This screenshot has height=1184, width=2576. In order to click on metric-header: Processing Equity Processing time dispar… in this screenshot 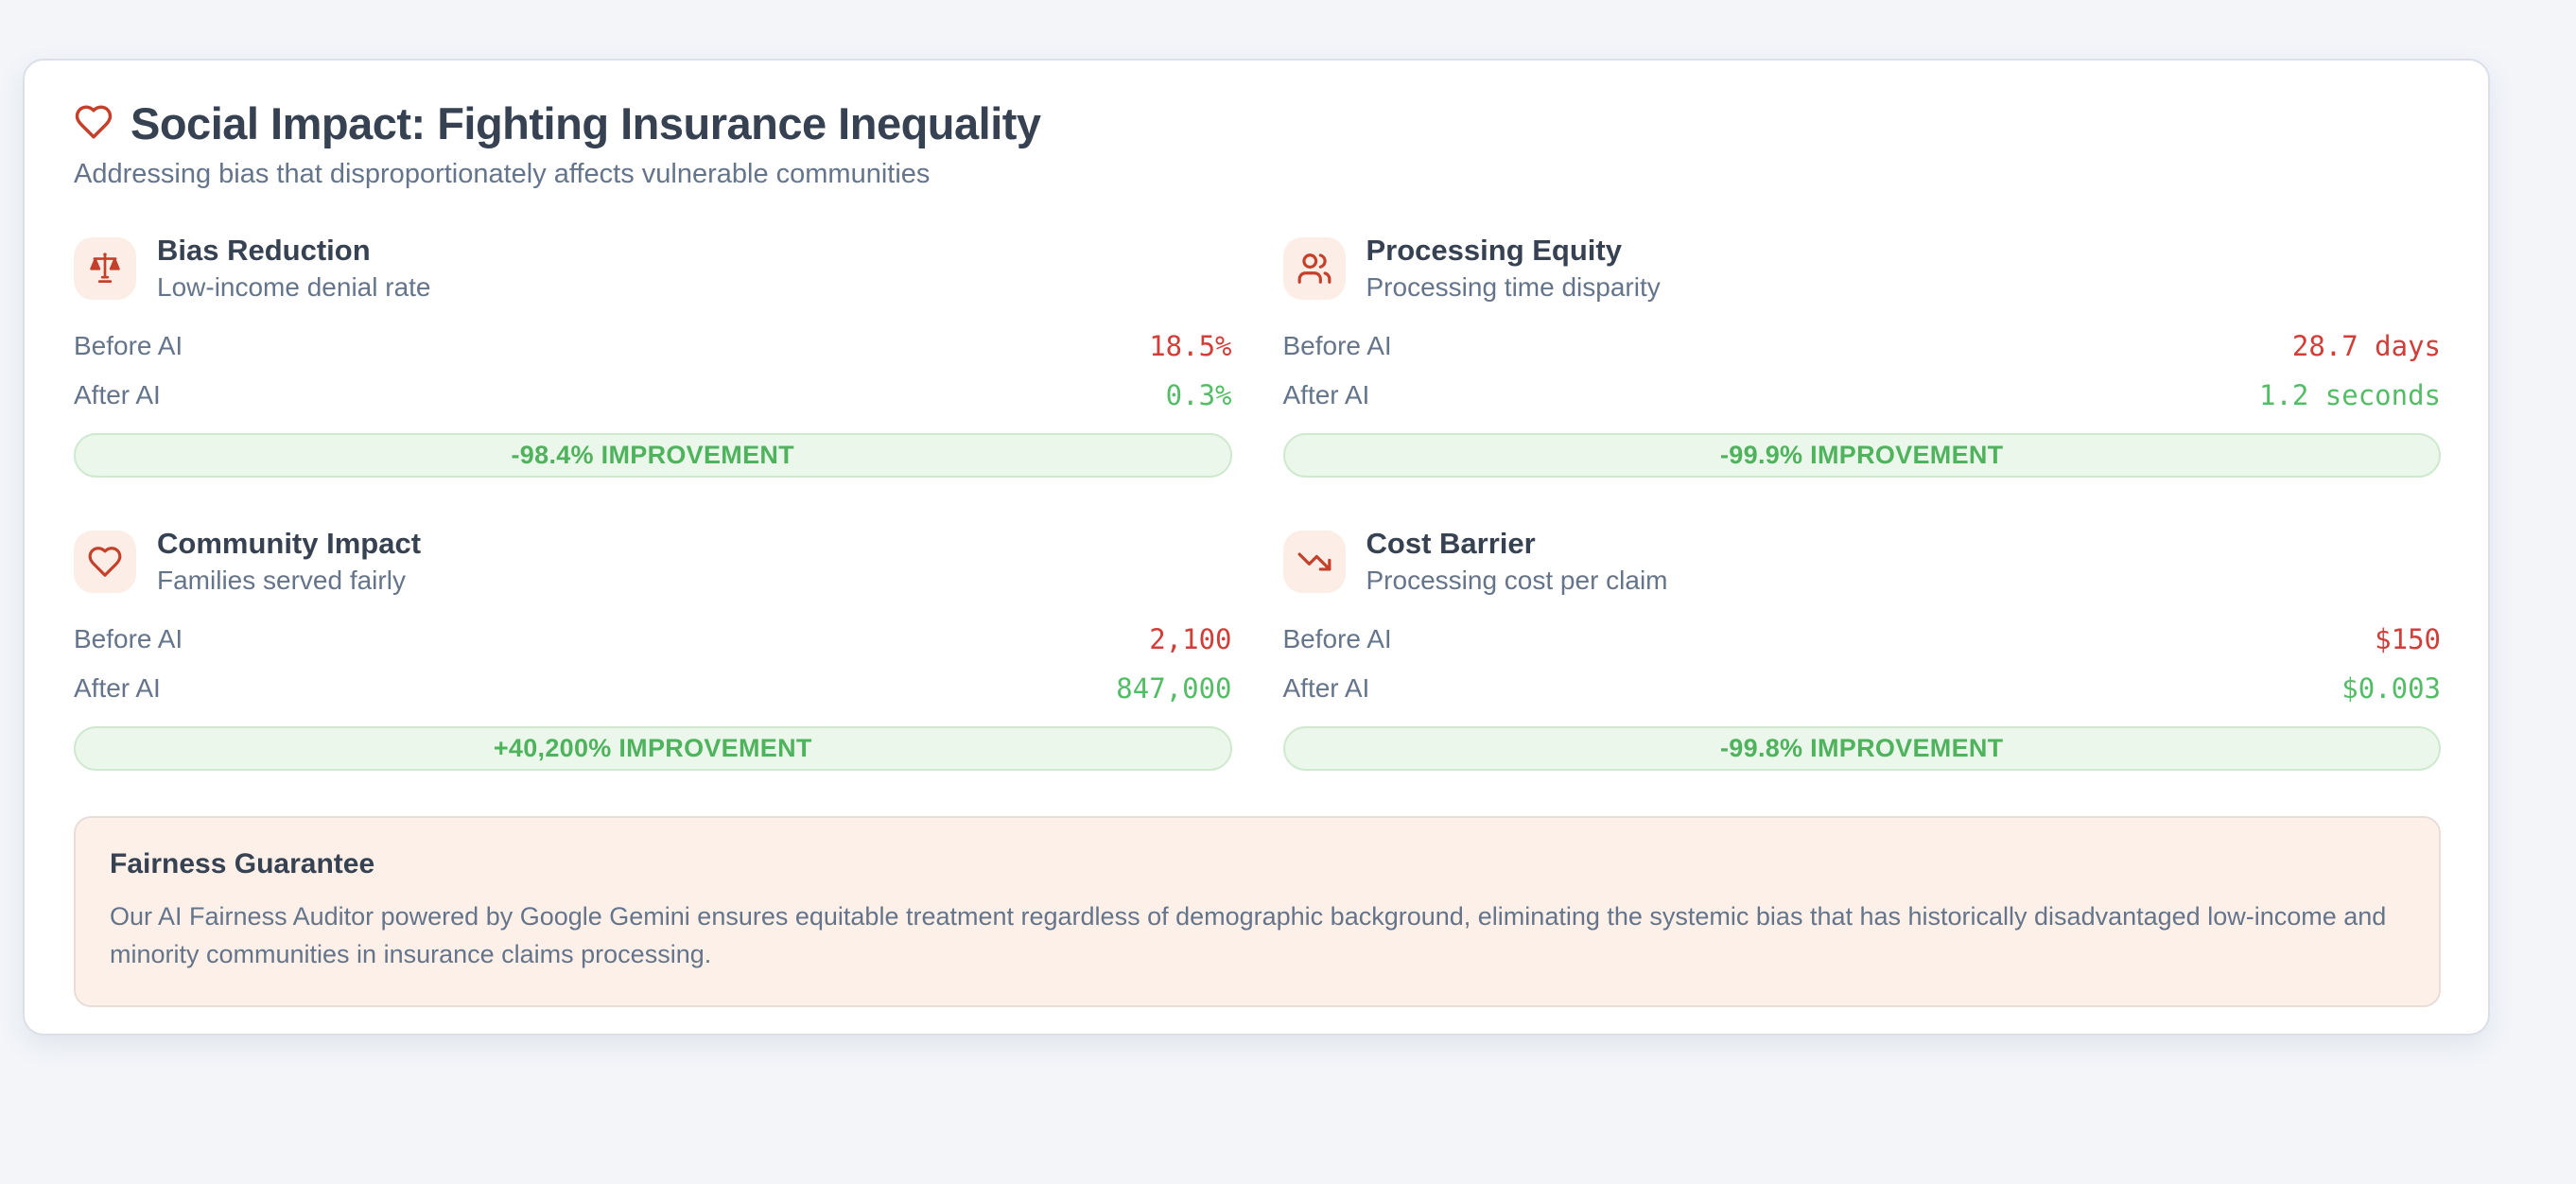, I will do `click(1862, 268)`.